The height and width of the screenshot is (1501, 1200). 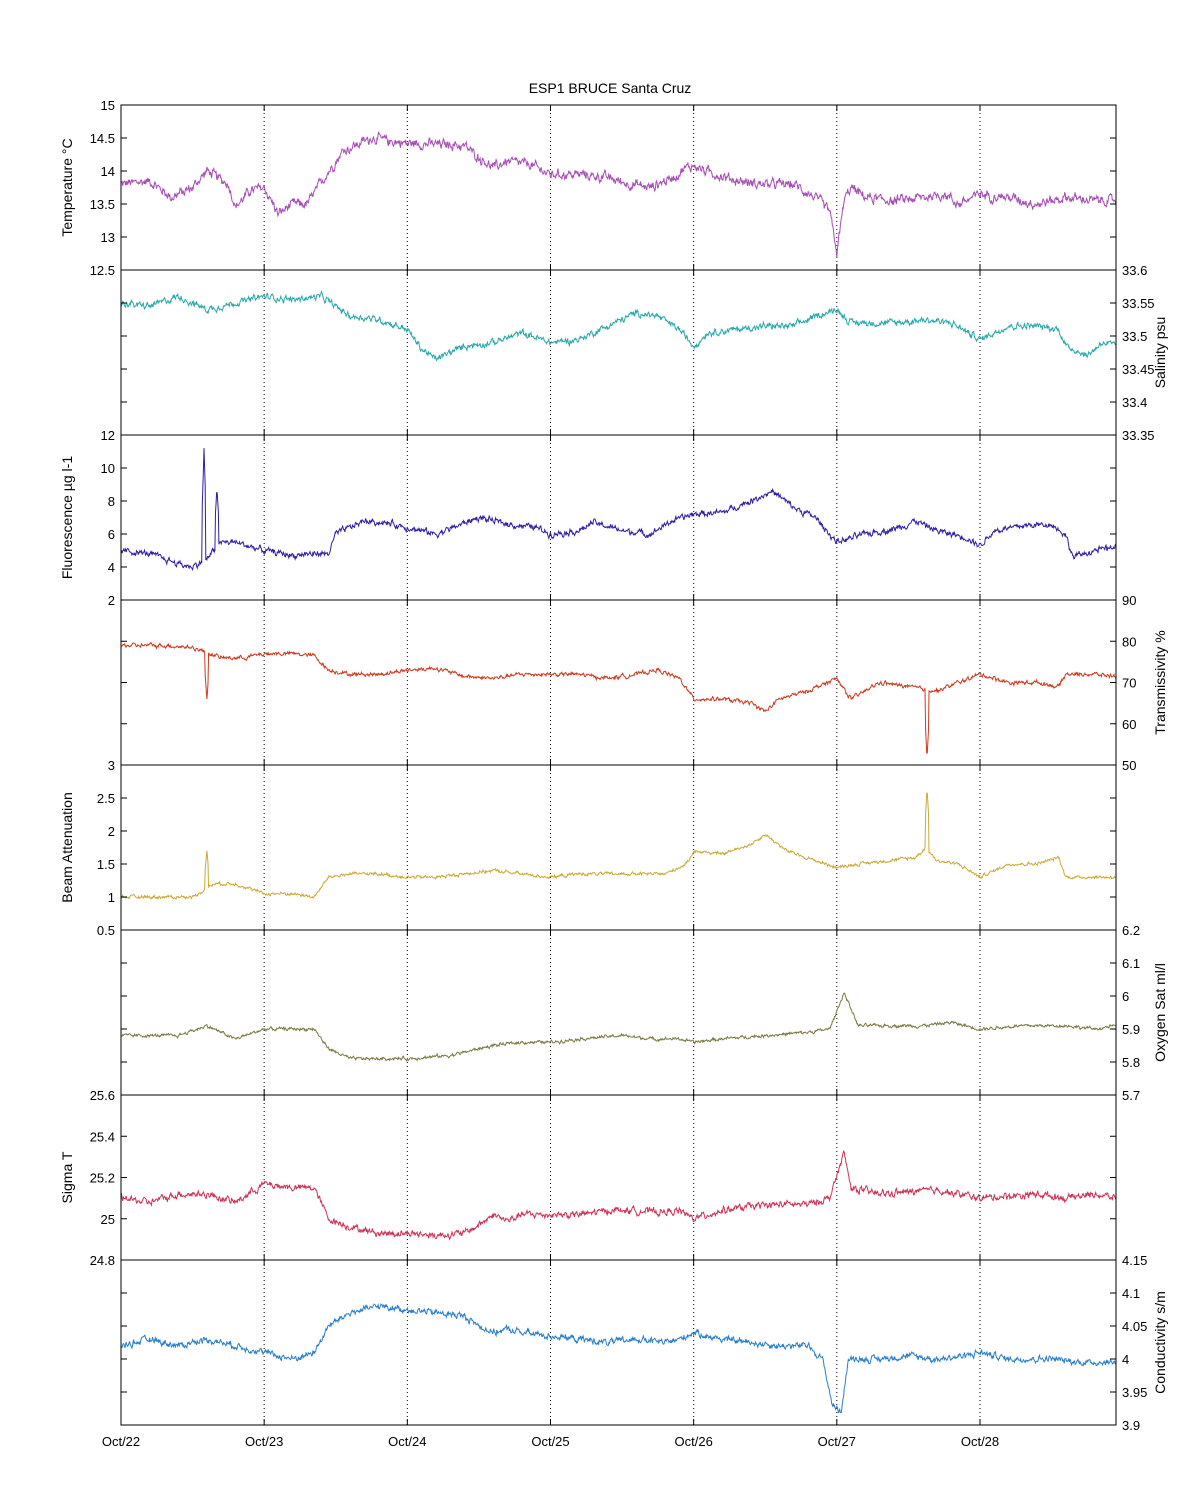 What do you see at coordinates (1131, 930) in the screenshot?
I see `y-tick-label: 6.2` at bounding box center [1131, 930].